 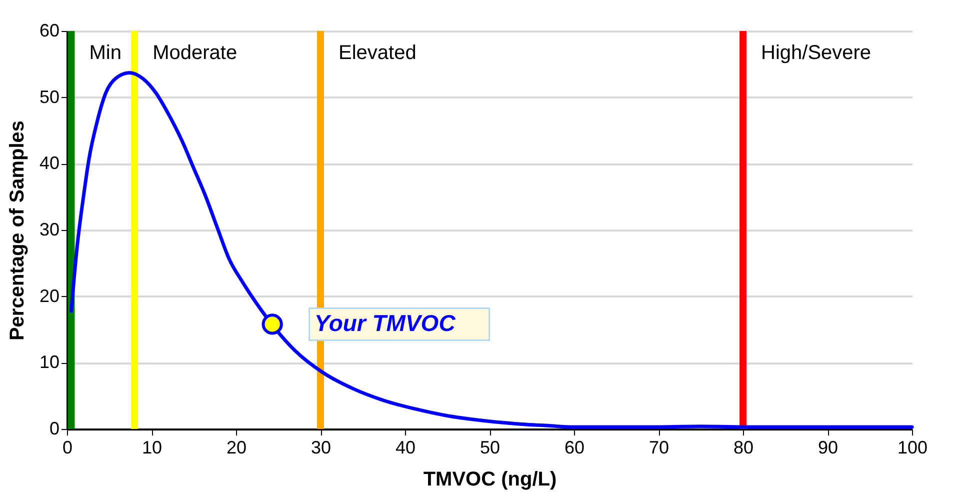 What do you see at coordinates (105, 53) in the screenshot?
I see `ref-line-label: Min` at bounding box center [105, 53].